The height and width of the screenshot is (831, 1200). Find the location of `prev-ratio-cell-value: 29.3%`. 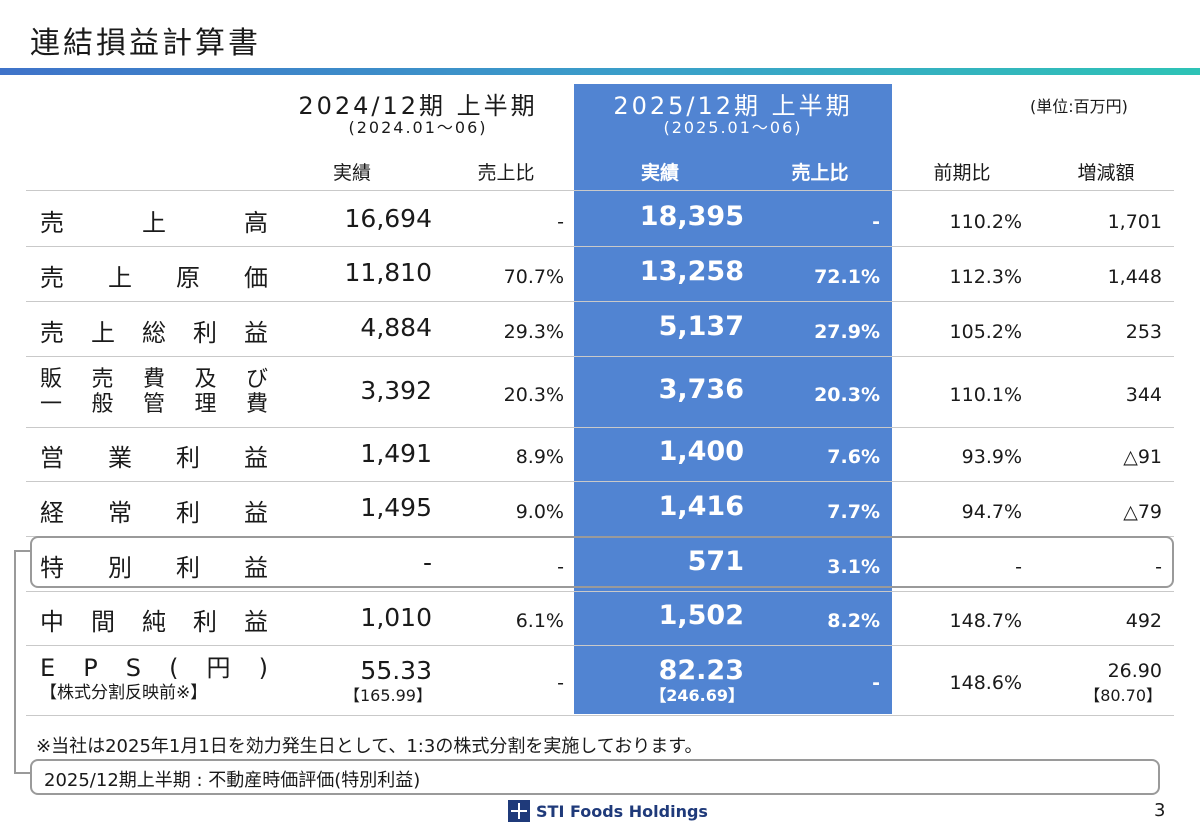

prev-ratio-cell-value: 29.3% is located at coordinates (533, 331).